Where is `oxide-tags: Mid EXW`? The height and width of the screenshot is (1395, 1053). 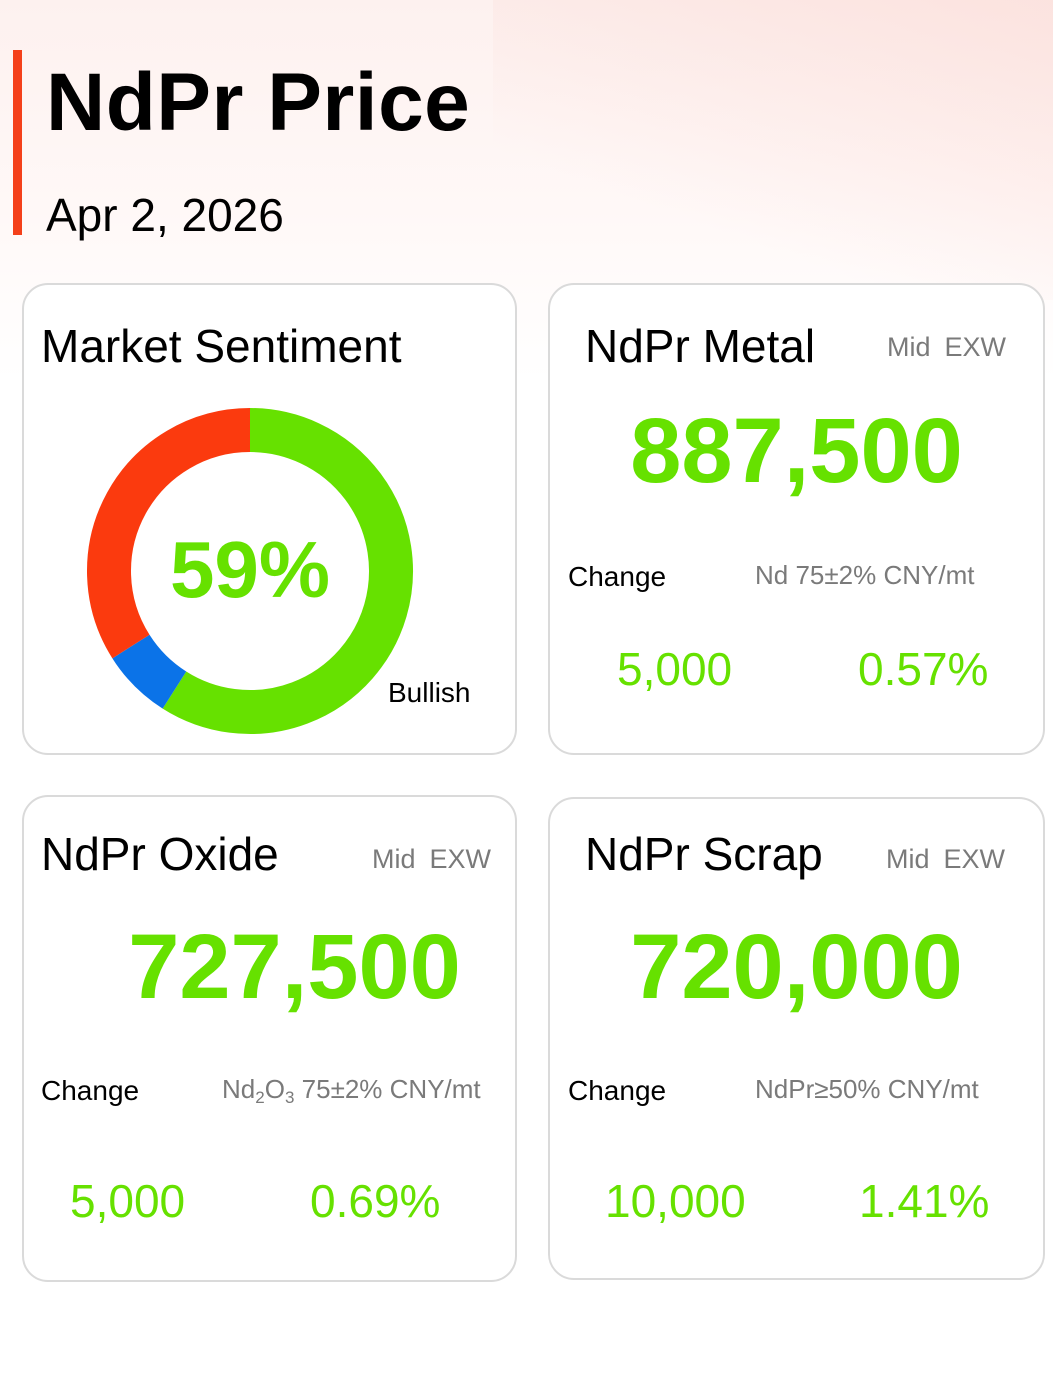 oxide-tags: Mid EXW is located at coordinates (431, 859).